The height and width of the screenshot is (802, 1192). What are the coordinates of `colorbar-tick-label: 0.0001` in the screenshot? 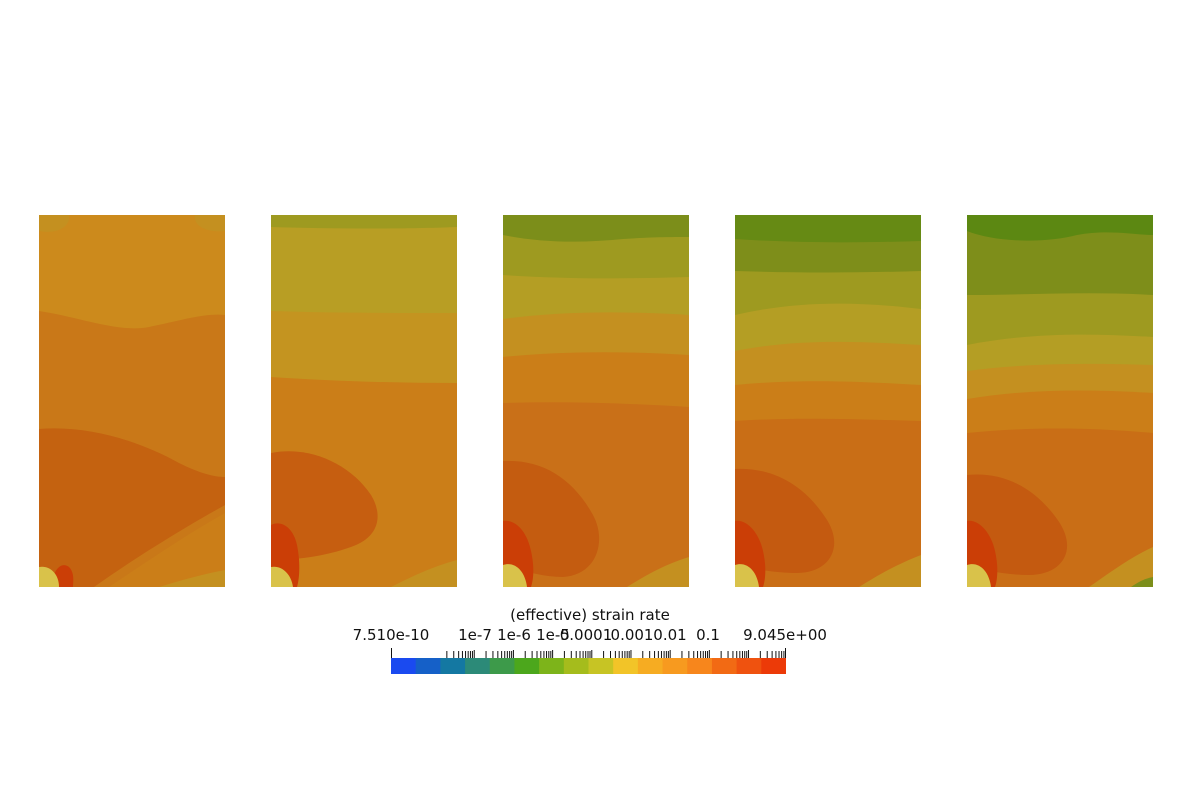 It's located at (586, 635).